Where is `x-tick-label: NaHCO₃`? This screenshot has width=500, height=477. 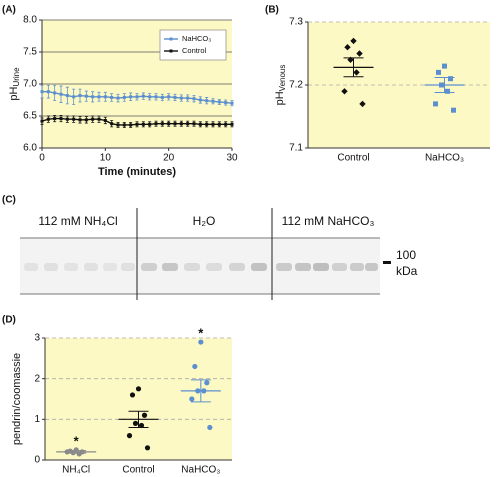 x-tick-label: NaHCO₃ is located at coordinates (200, 470).